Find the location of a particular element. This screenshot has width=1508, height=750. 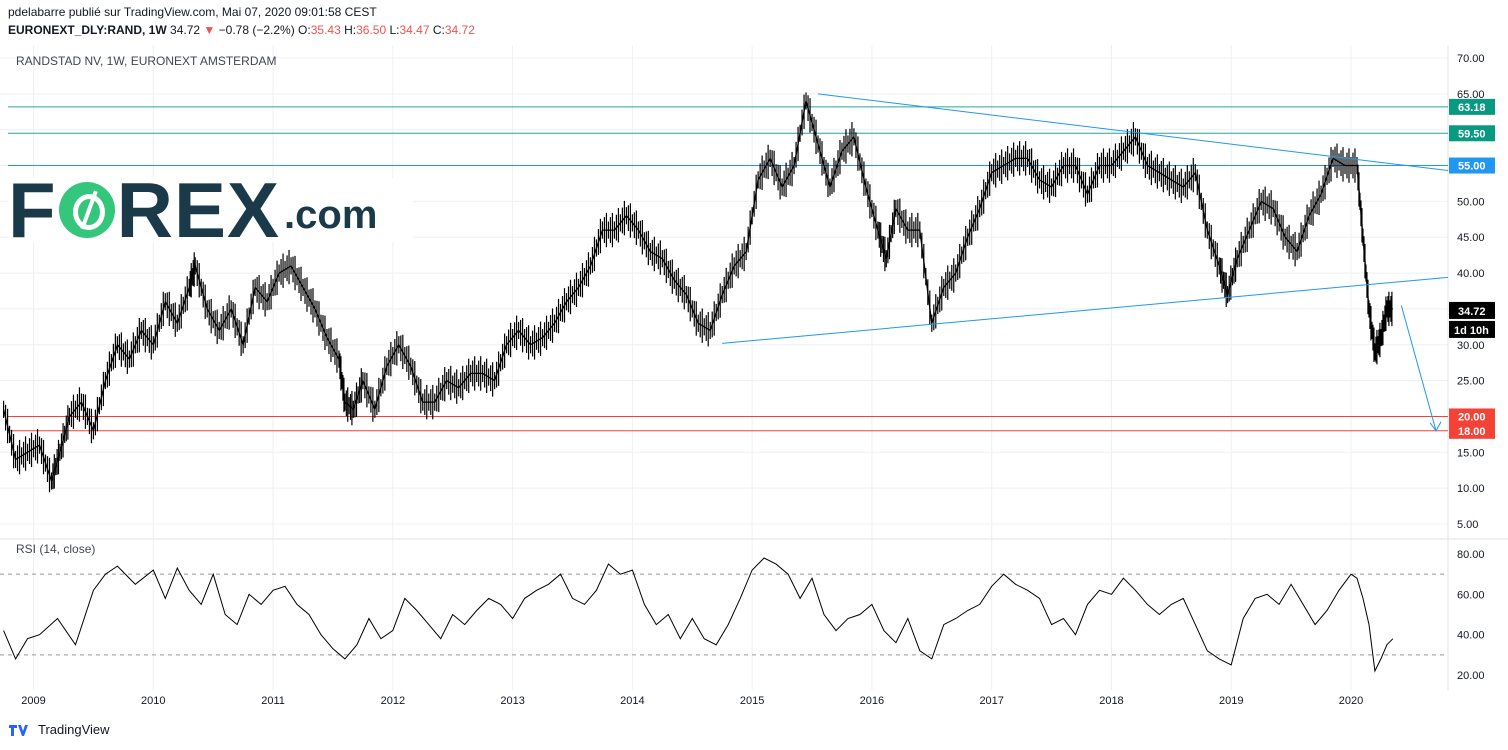

rsi-title: RSI (14, close) is located at coordinates (55, 549).